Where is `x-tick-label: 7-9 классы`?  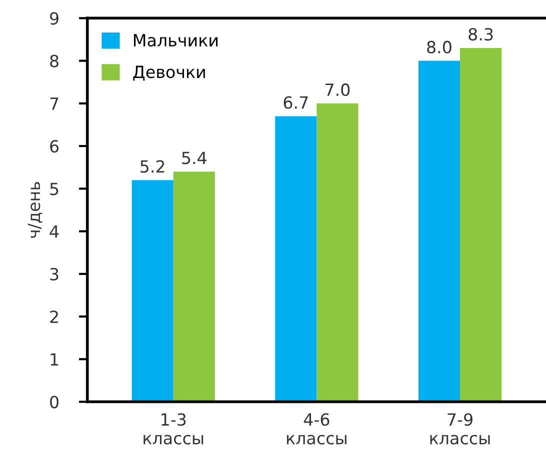 x-tick-label: 7-9 классы is located at coordinates (460, 428).